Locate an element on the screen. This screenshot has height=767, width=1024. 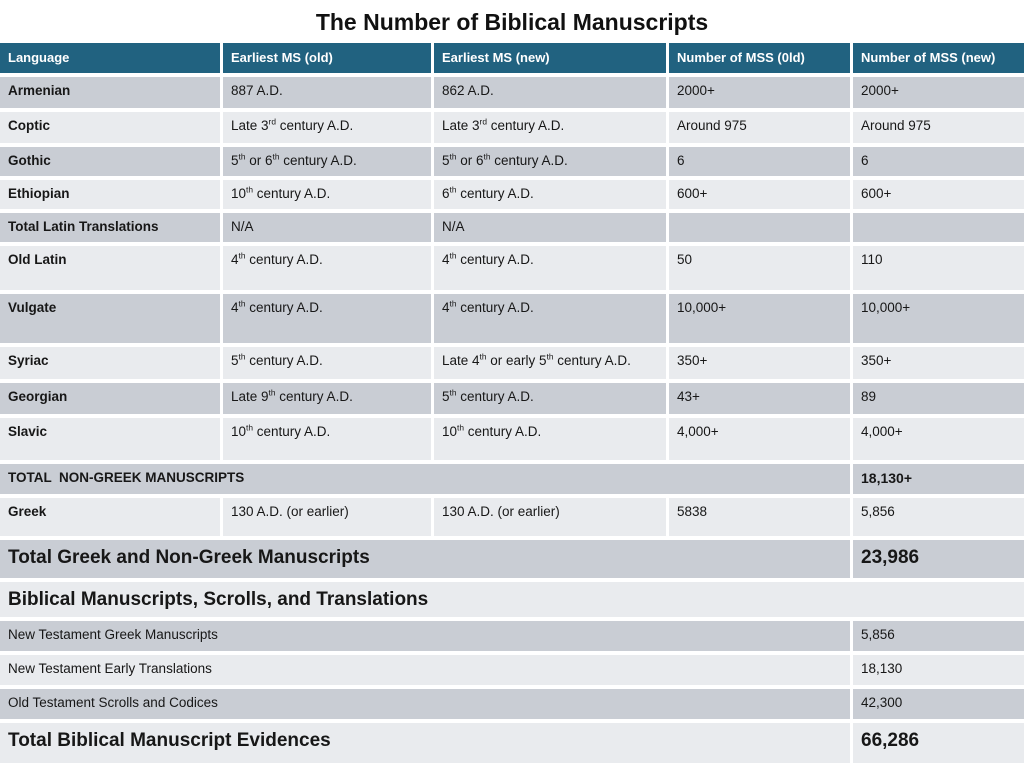
table-row: Old Testament Scrolls and Codices 42,300 is located at coordinates (512, 704).